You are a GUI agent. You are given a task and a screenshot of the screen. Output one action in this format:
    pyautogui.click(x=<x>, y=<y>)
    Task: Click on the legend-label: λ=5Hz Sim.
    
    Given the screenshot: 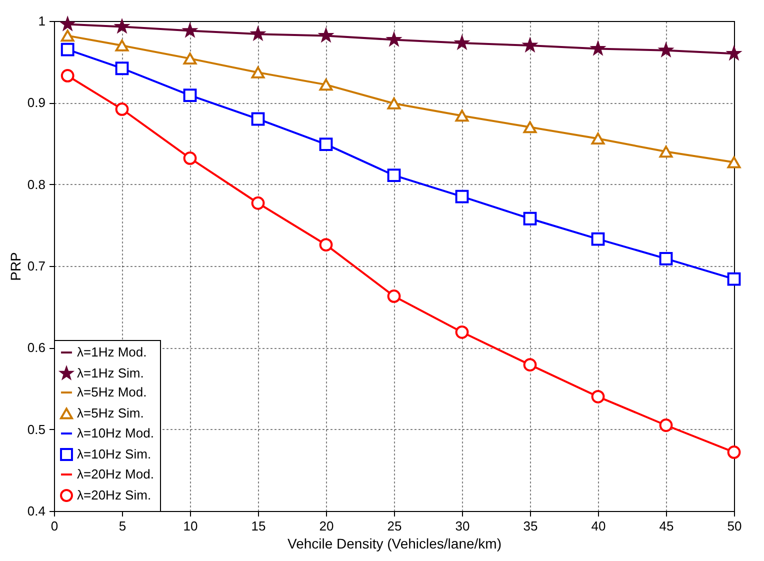 What is the action you would take?
    pyautogui.click(x=110, y=413)
    